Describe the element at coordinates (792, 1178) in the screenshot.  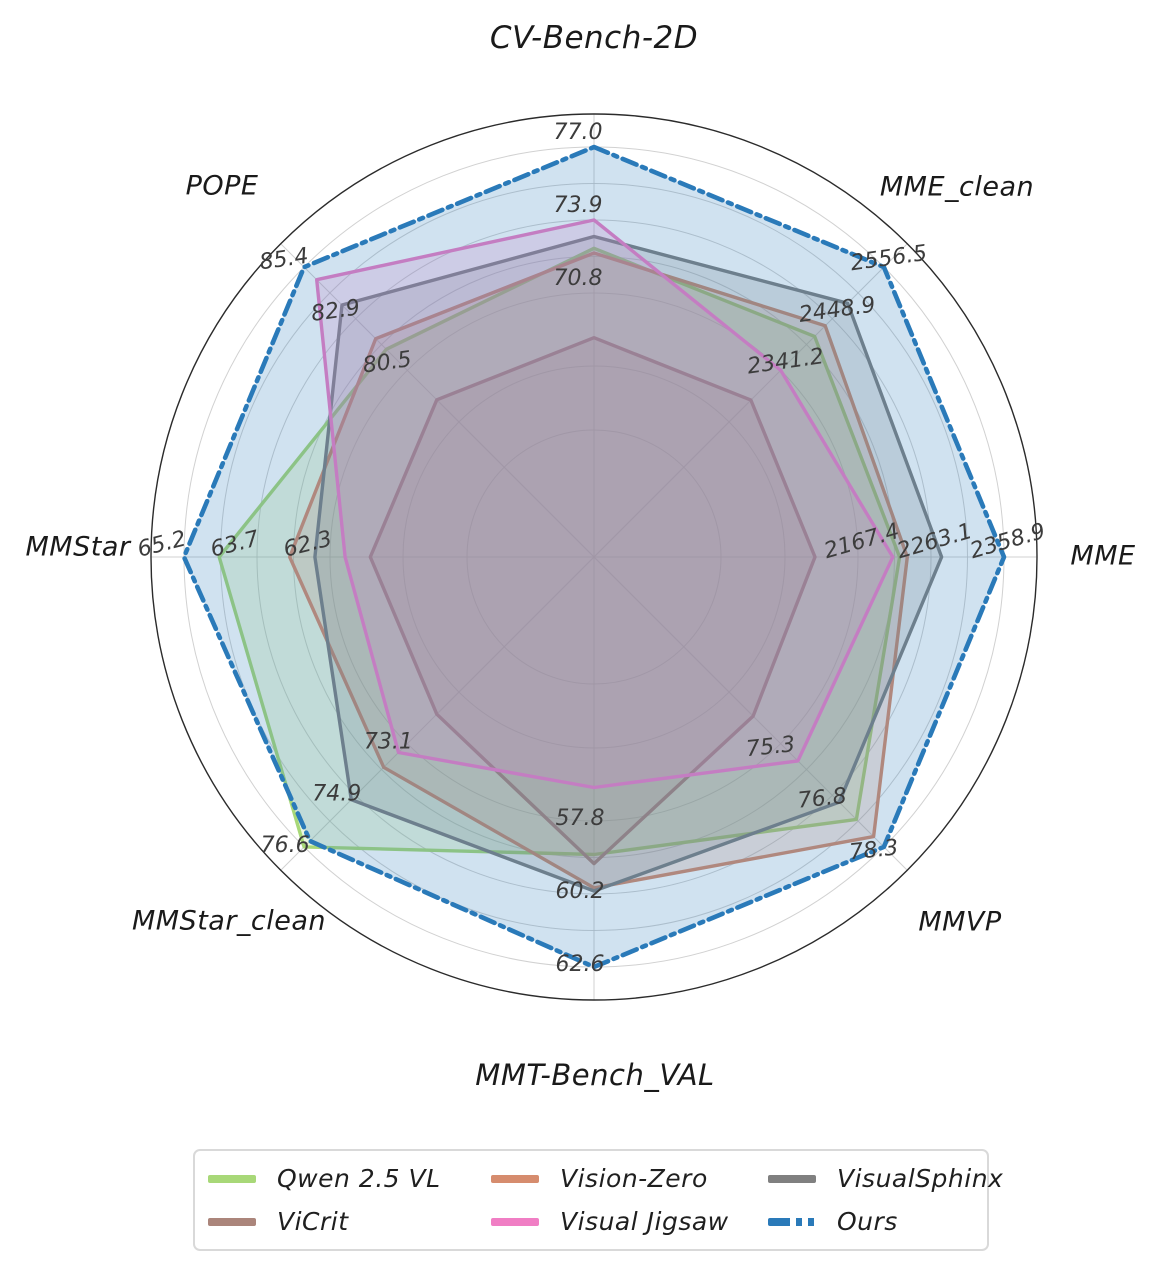
I see `legend-swatch-visualsphinx` at that location.